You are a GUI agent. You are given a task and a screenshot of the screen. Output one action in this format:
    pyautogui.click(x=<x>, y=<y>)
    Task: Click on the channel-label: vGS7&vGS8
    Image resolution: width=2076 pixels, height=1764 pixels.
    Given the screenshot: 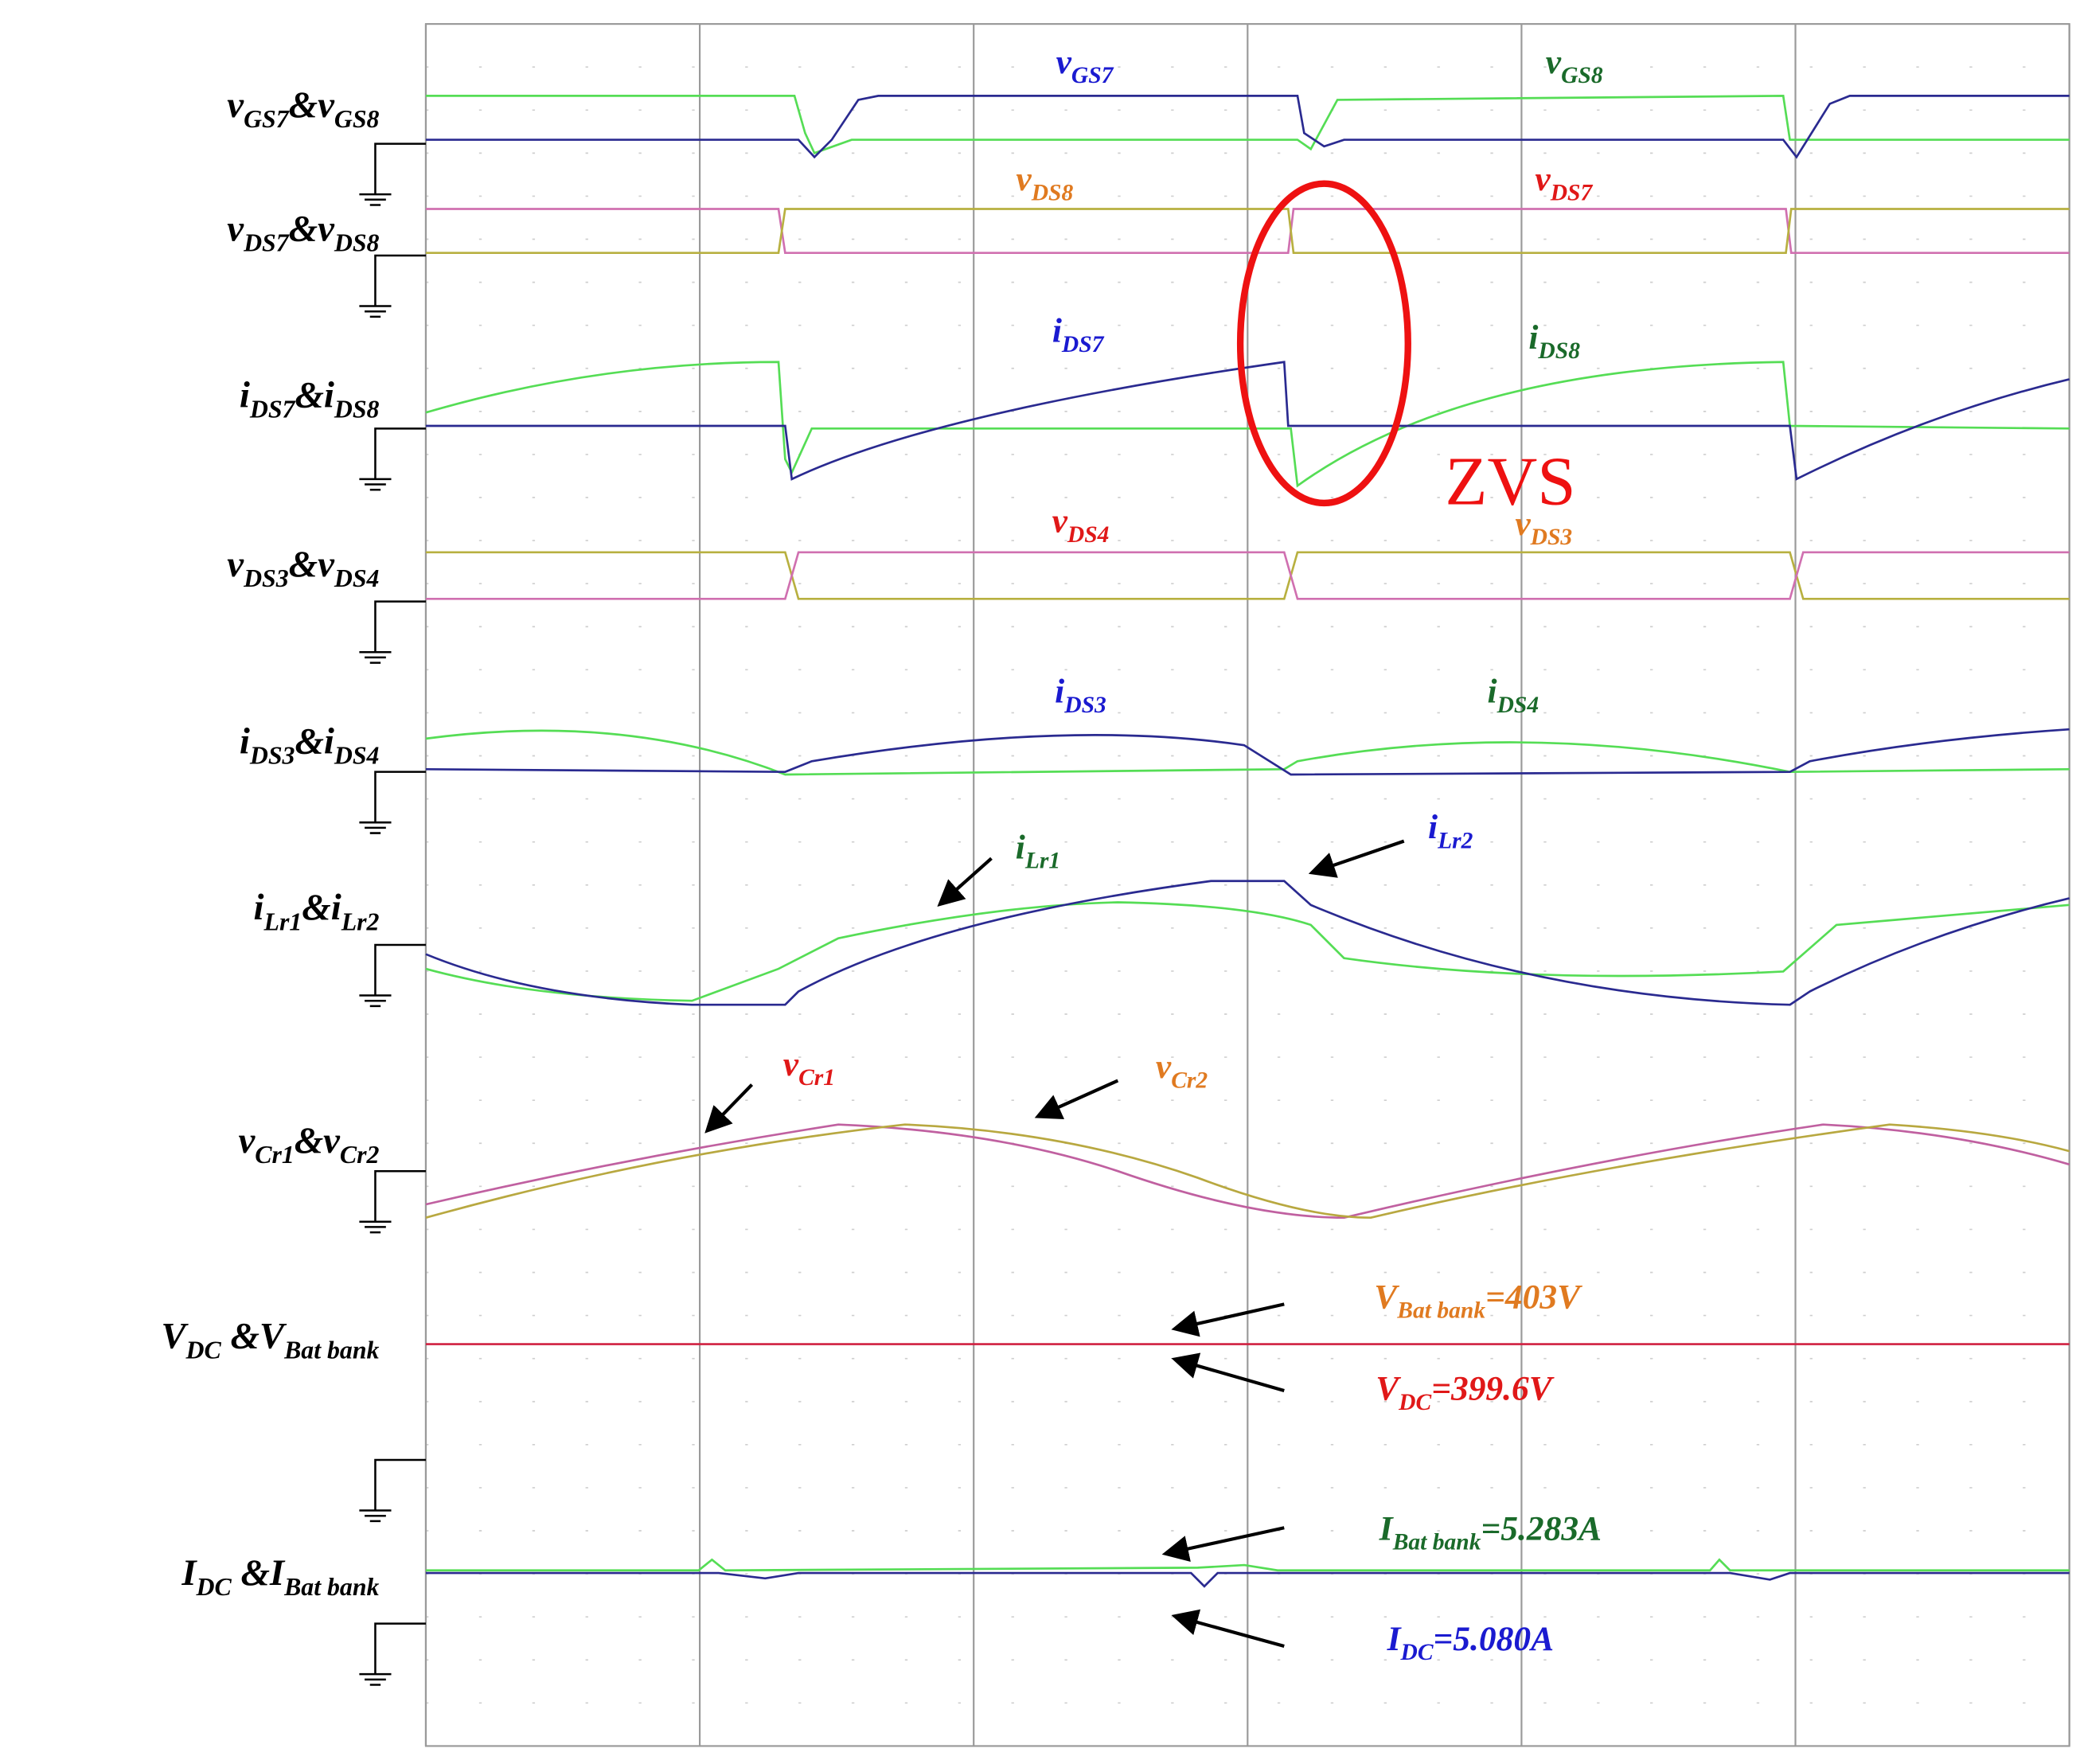 What is the action you would take?
    pyautogui.click(x=303, y=108)
    